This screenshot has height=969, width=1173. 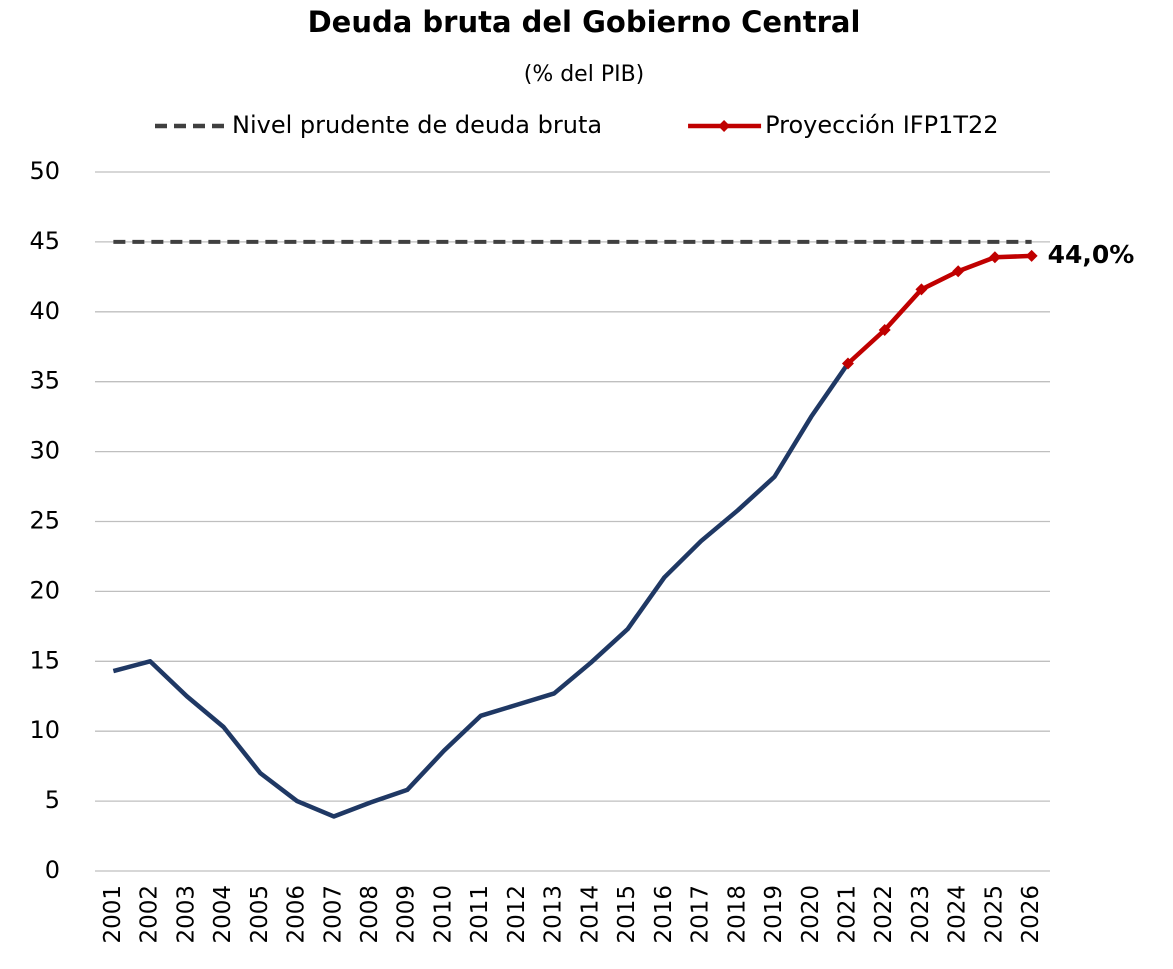 I want to click on x-tick-label: 2005, so click(x=260, y=914).